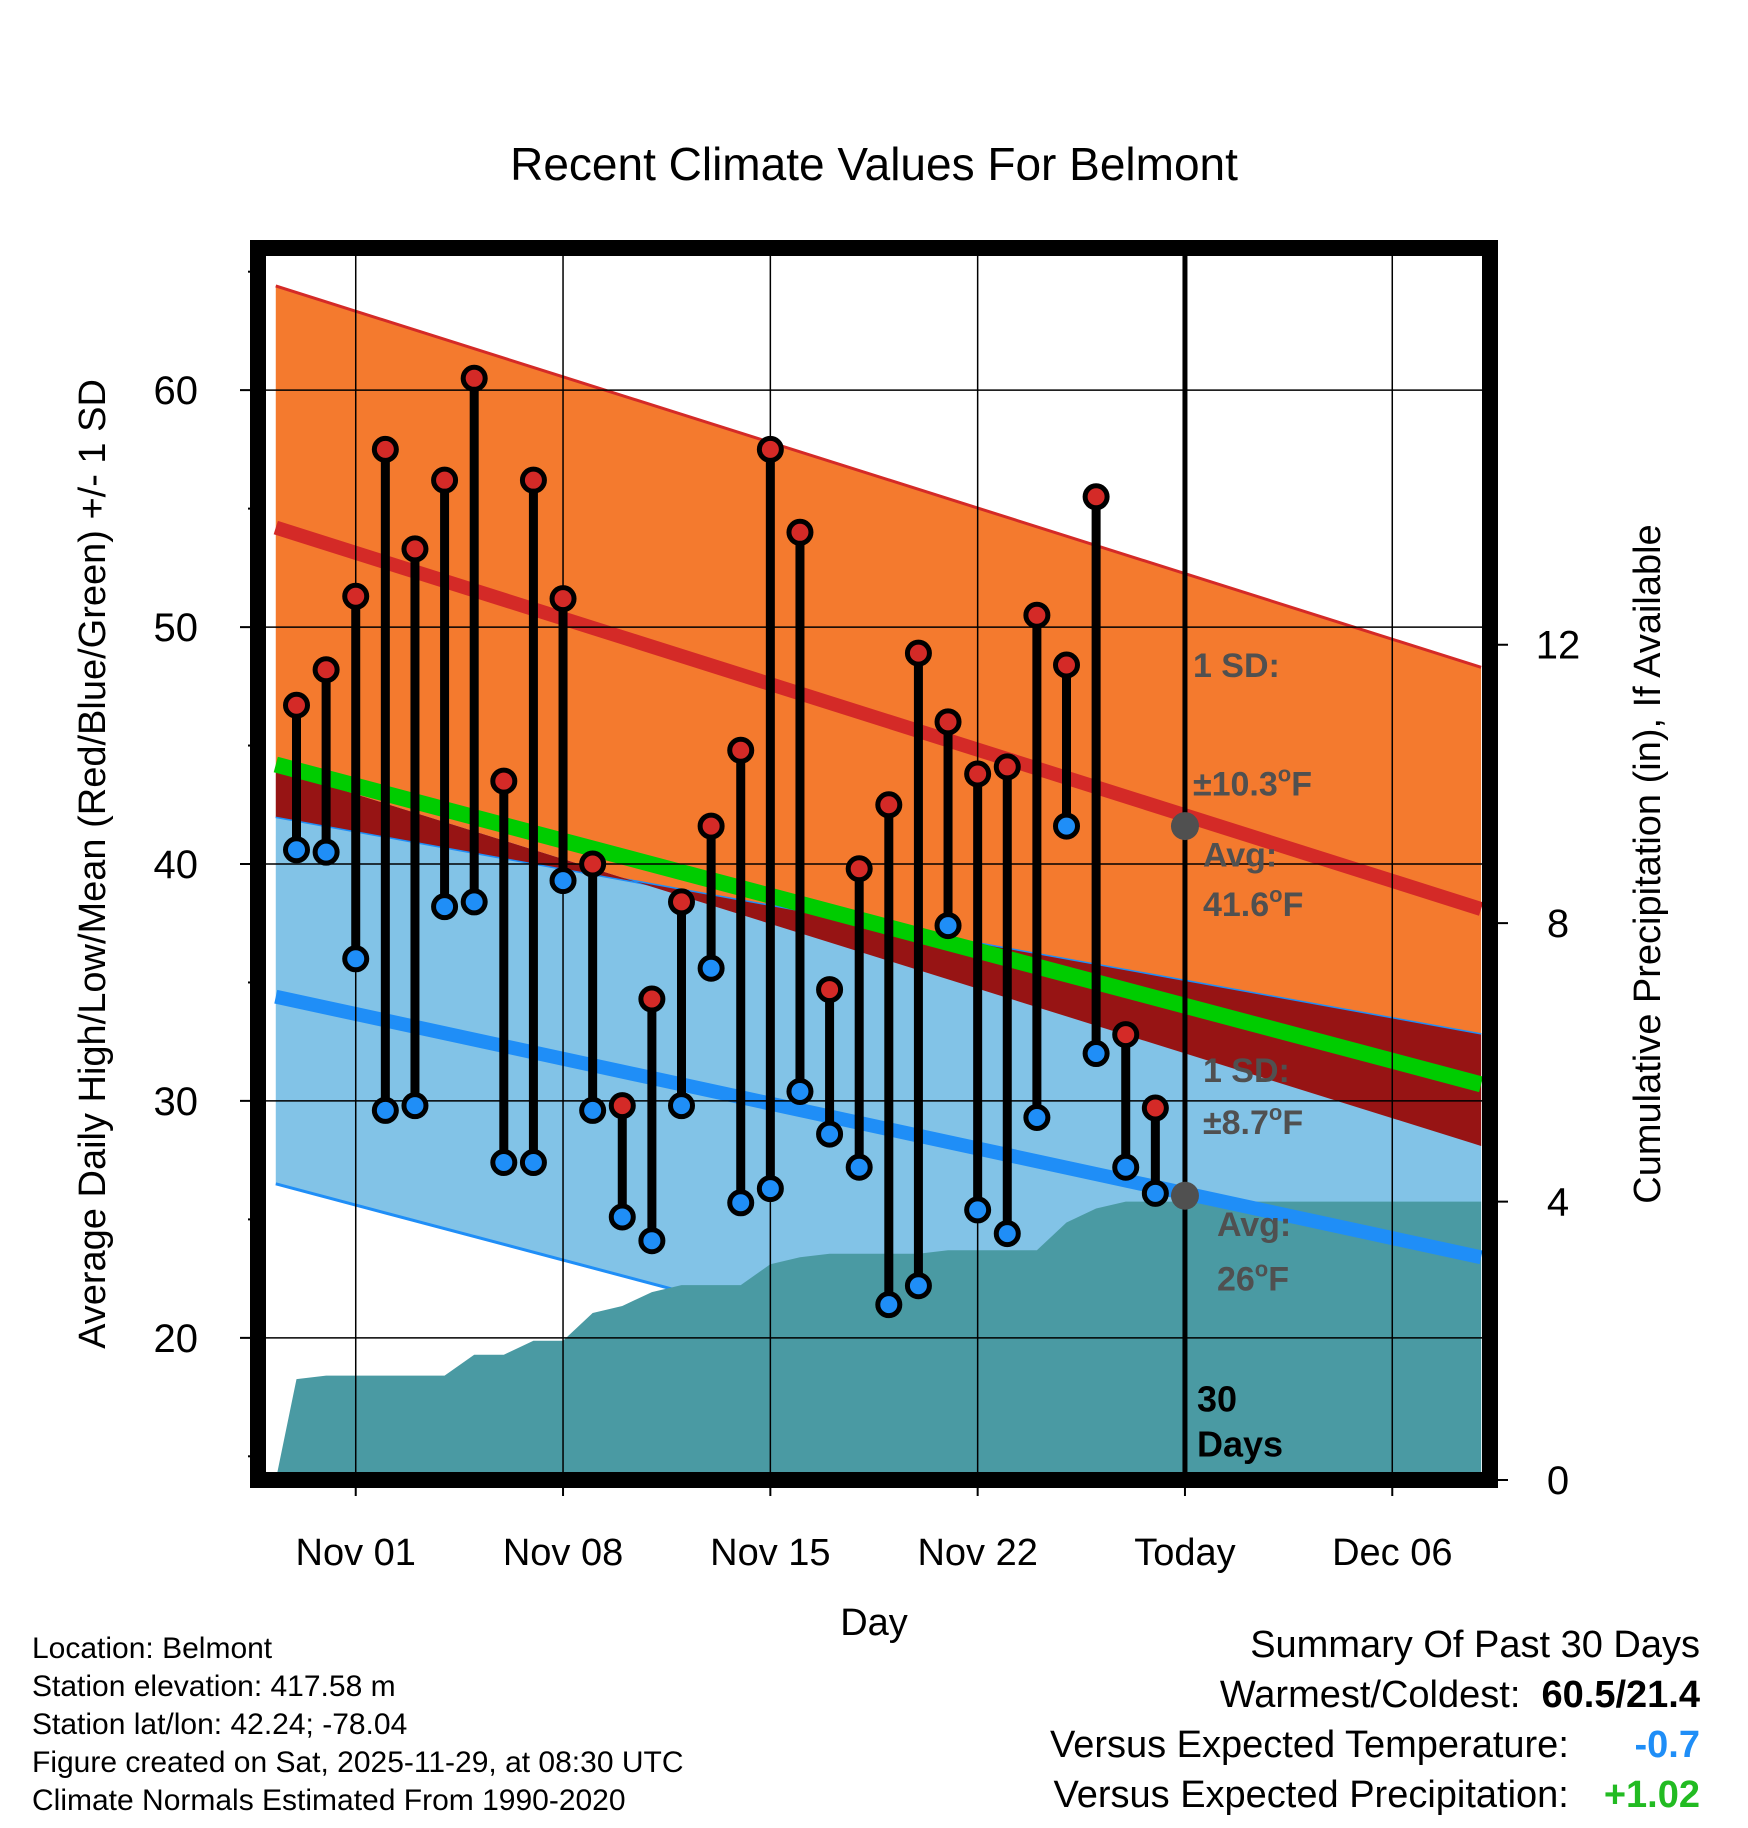  Describe the element at coordinates (1240, 1443) in the screenshot. I see `days-text-label: Days` at that location.